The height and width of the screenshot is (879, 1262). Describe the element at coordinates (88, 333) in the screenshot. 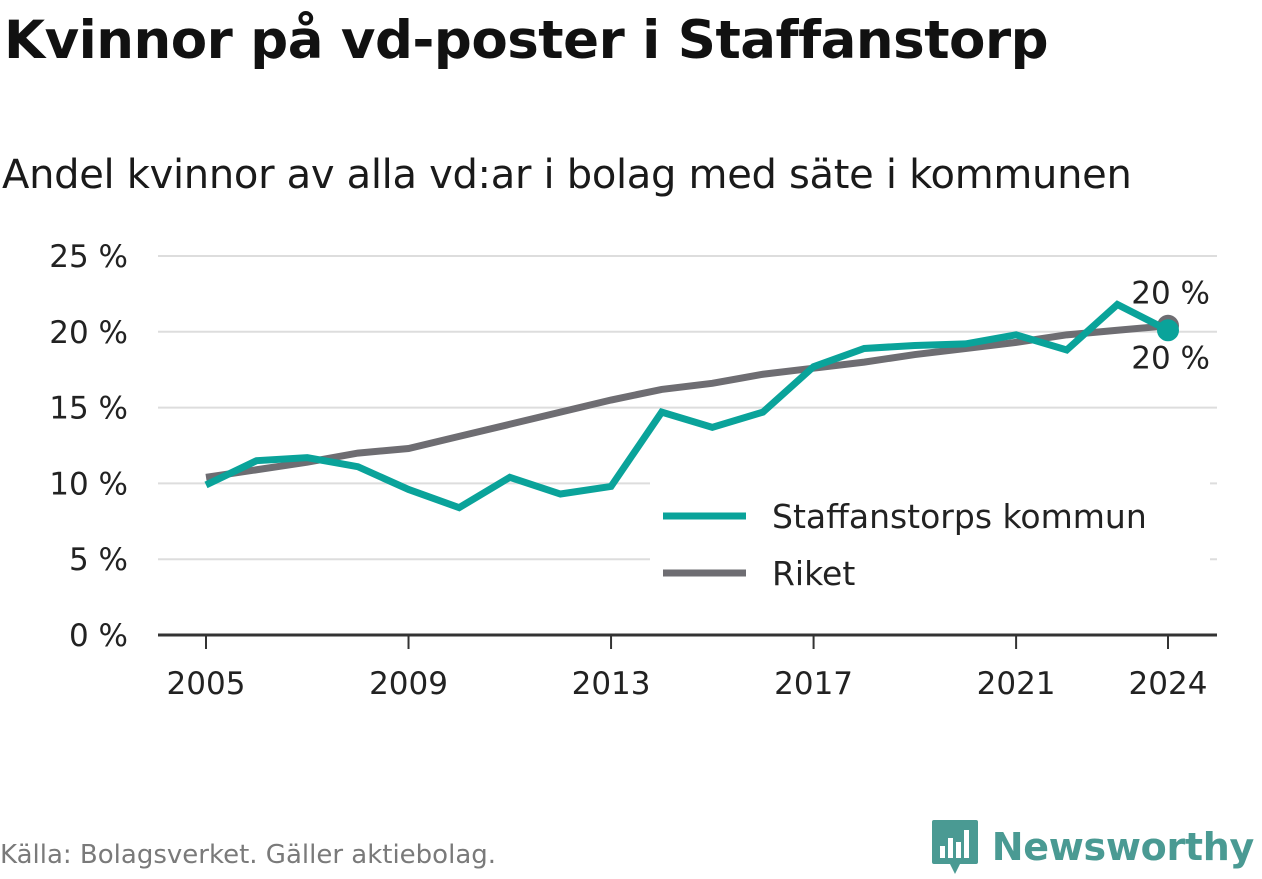

I see `y-tick-label: 20 %` at that location.